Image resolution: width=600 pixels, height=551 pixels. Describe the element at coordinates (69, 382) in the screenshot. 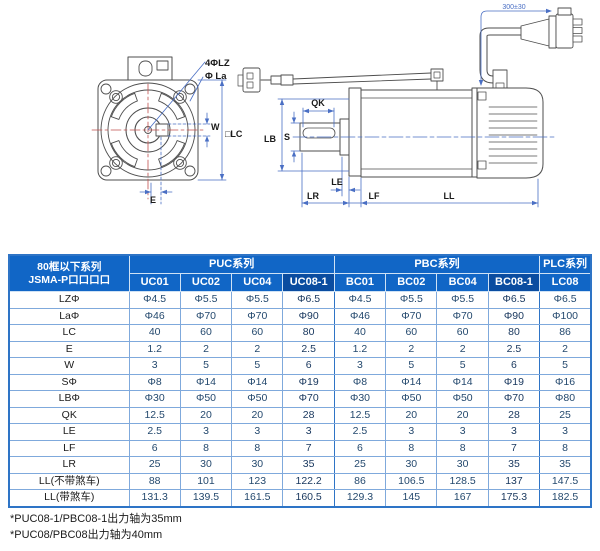

I see `row-label: SΦ` at that location.